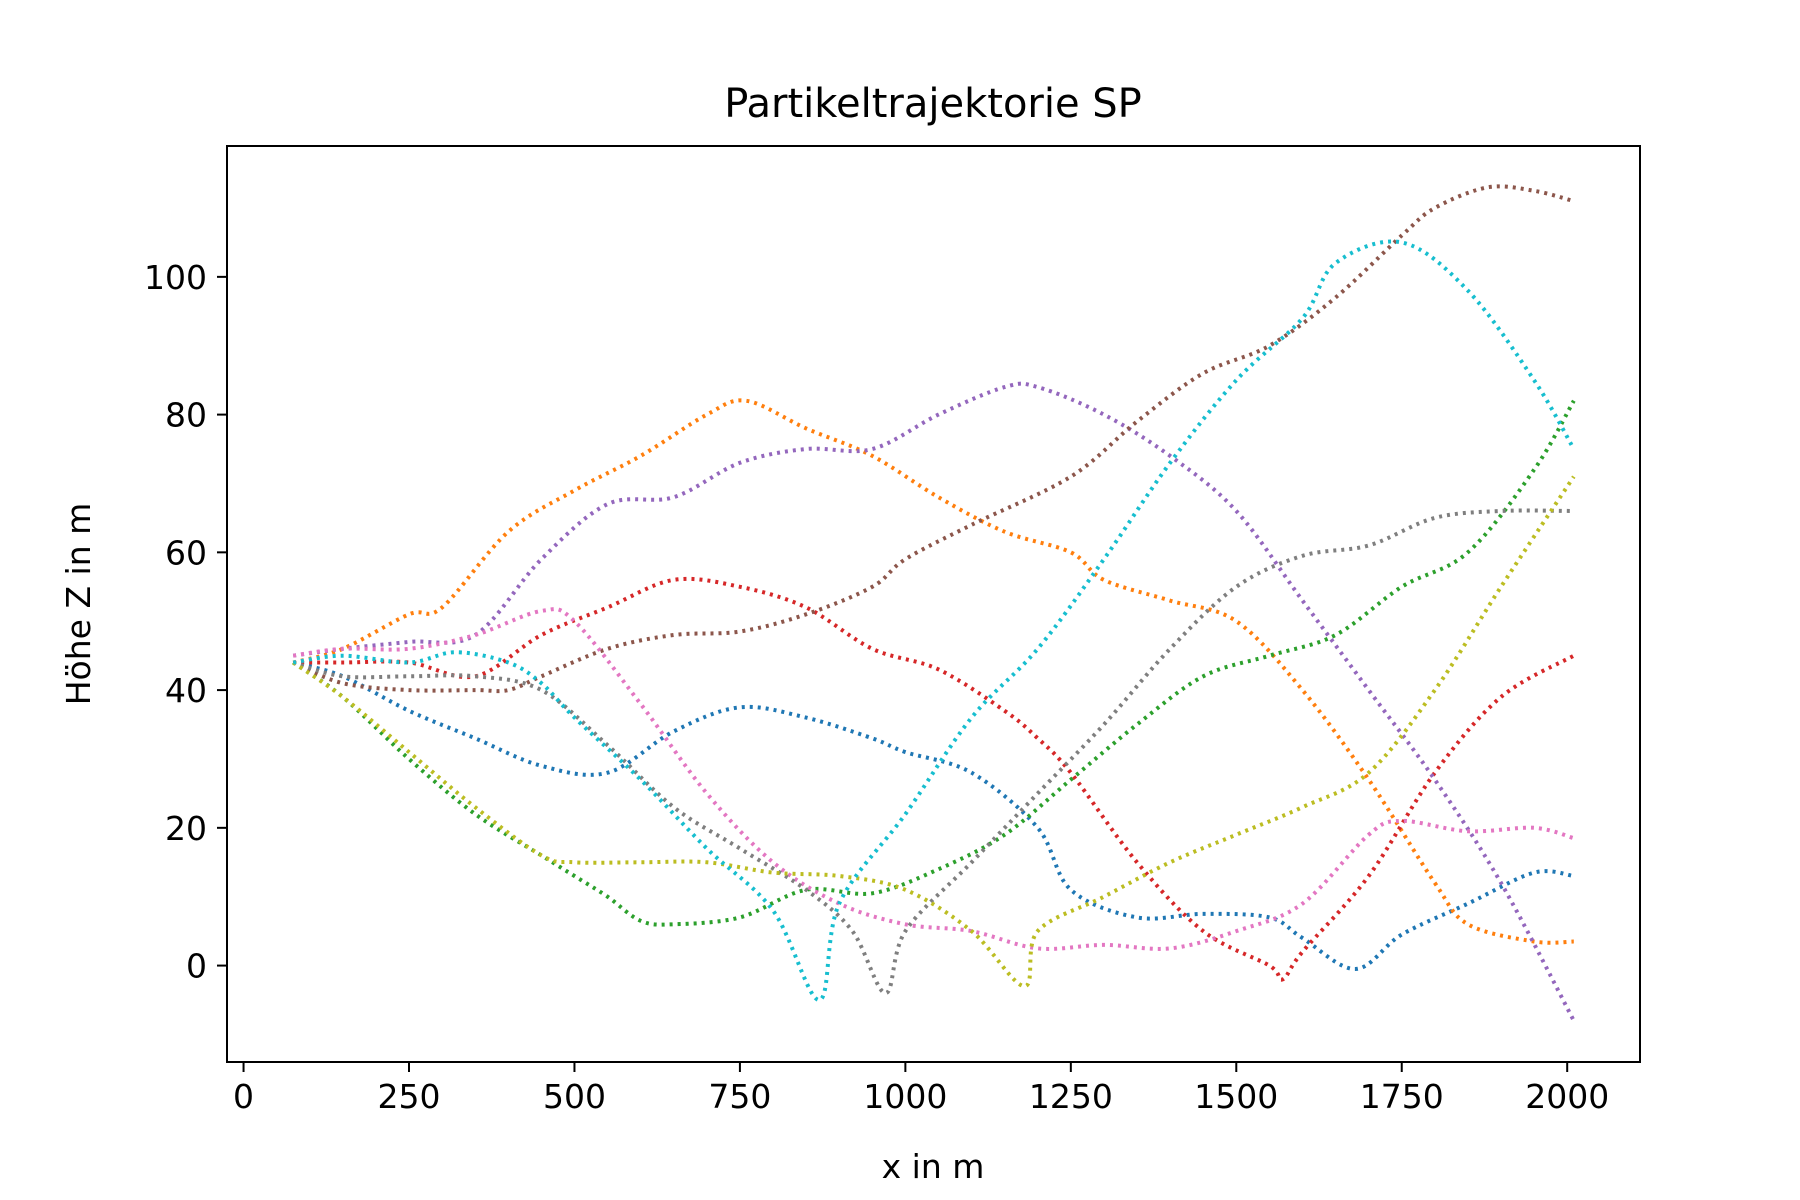 The width and height of the screenshot is (1800, 1200). Describe the element at coordinates (933, 104) in the screenshot. I see `chart-title: Partikeltrajektorie SP` at that location.